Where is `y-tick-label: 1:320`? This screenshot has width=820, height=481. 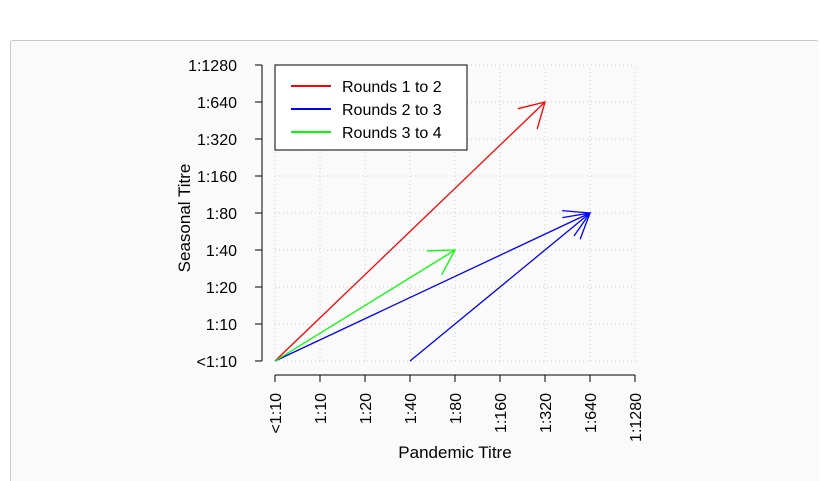 y-tick-label: 1:320 is located at coordinates (217, 140).